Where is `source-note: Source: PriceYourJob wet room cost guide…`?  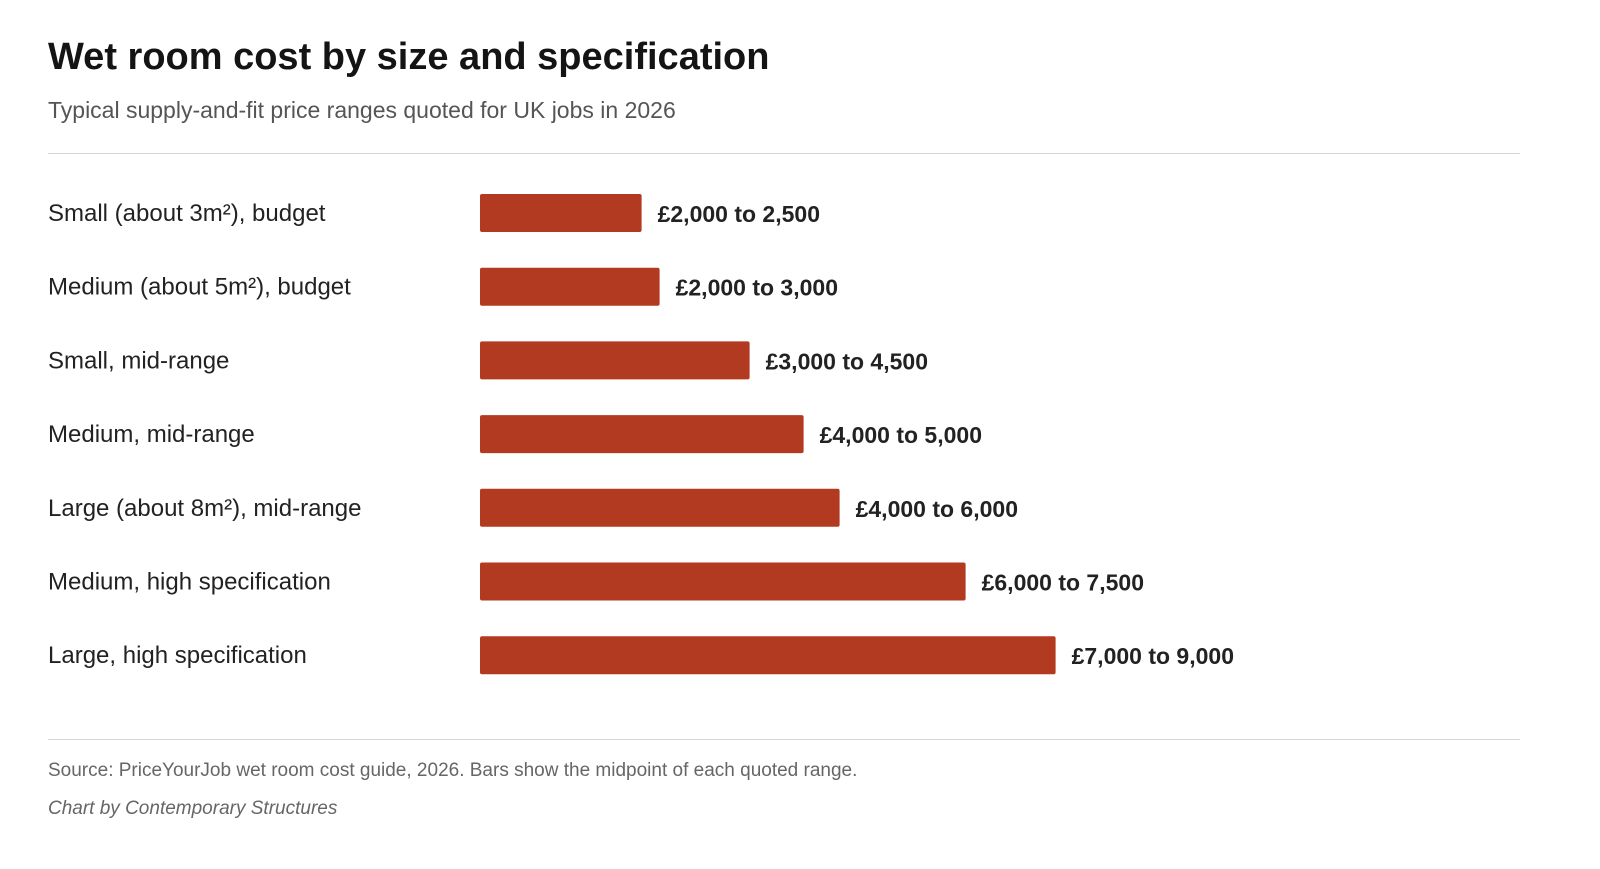 source-note: Source: PriceYourJob wet room cost guide… is located at coordinates (453, 770).